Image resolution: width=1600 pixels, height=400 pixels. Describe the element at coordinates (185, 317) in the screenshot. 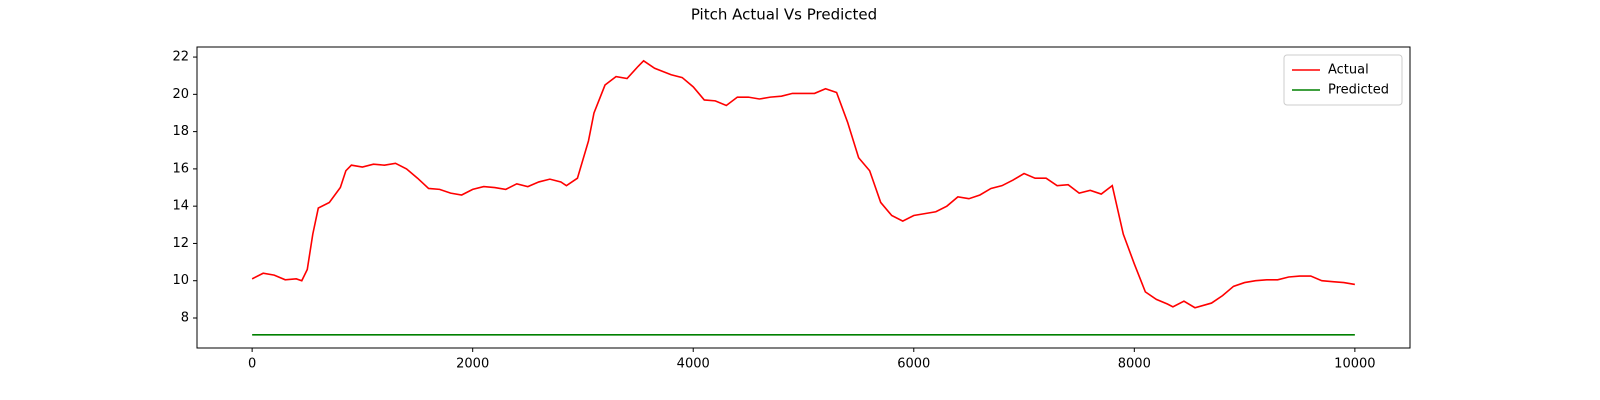

I see `y-tick-label: 8` at that location.